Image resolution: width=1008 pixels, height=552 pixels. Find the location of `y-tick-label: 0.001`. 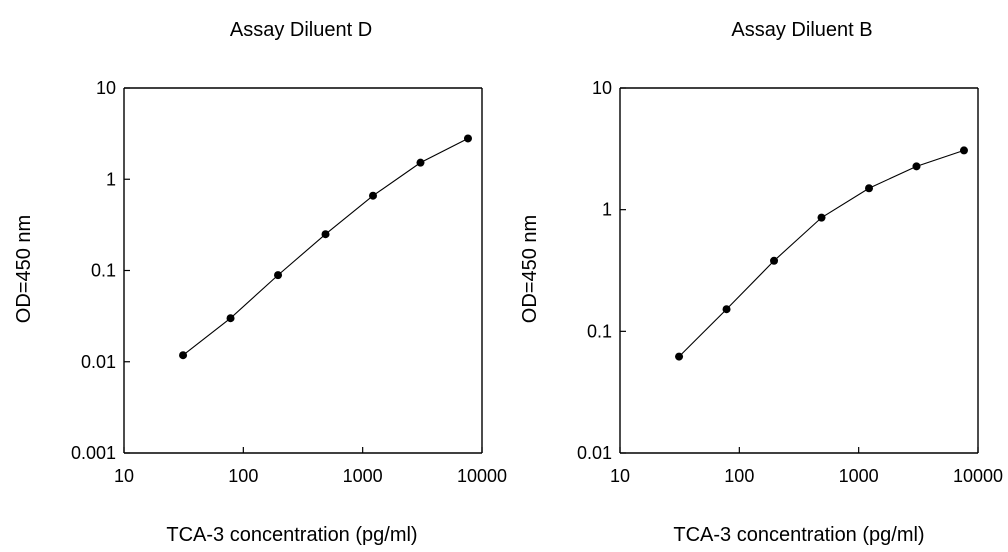

y-tick-label: 0.001 is located at coordinates (93, 453).